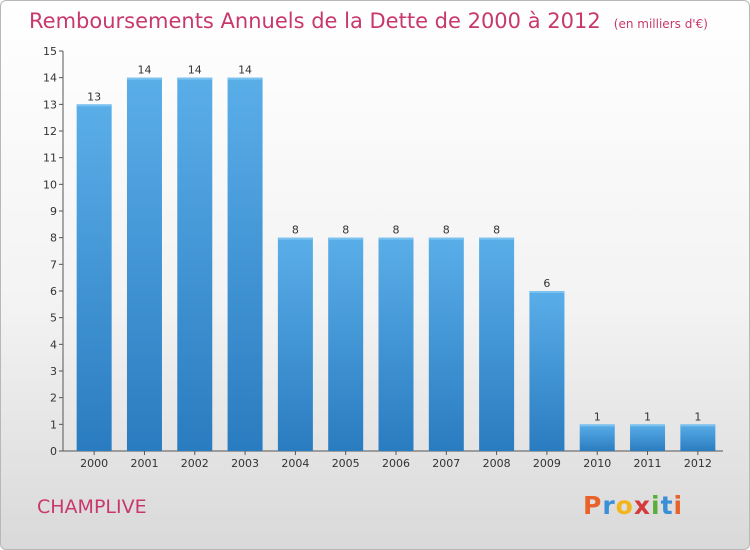 This screenshot has width=750, height=550. I want to click on y-tick-label: 6, so click(53, 291).